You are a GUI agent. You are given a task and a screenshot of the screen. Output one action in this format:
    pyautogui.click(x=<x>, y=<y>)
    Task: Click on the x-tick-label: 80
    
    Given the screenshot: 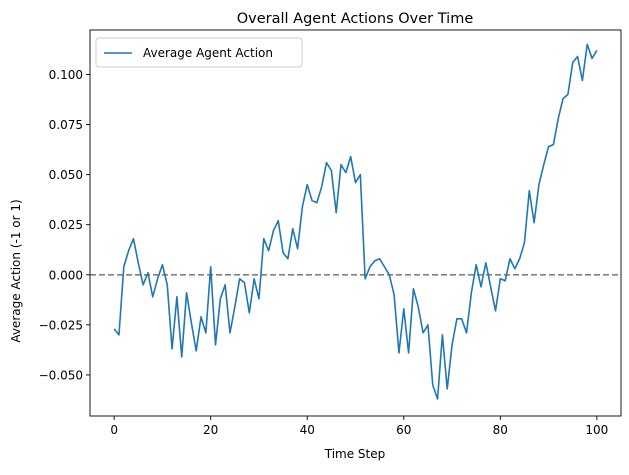 What is the action you would take?
    pyautogui.click(x=500, y=430)
    